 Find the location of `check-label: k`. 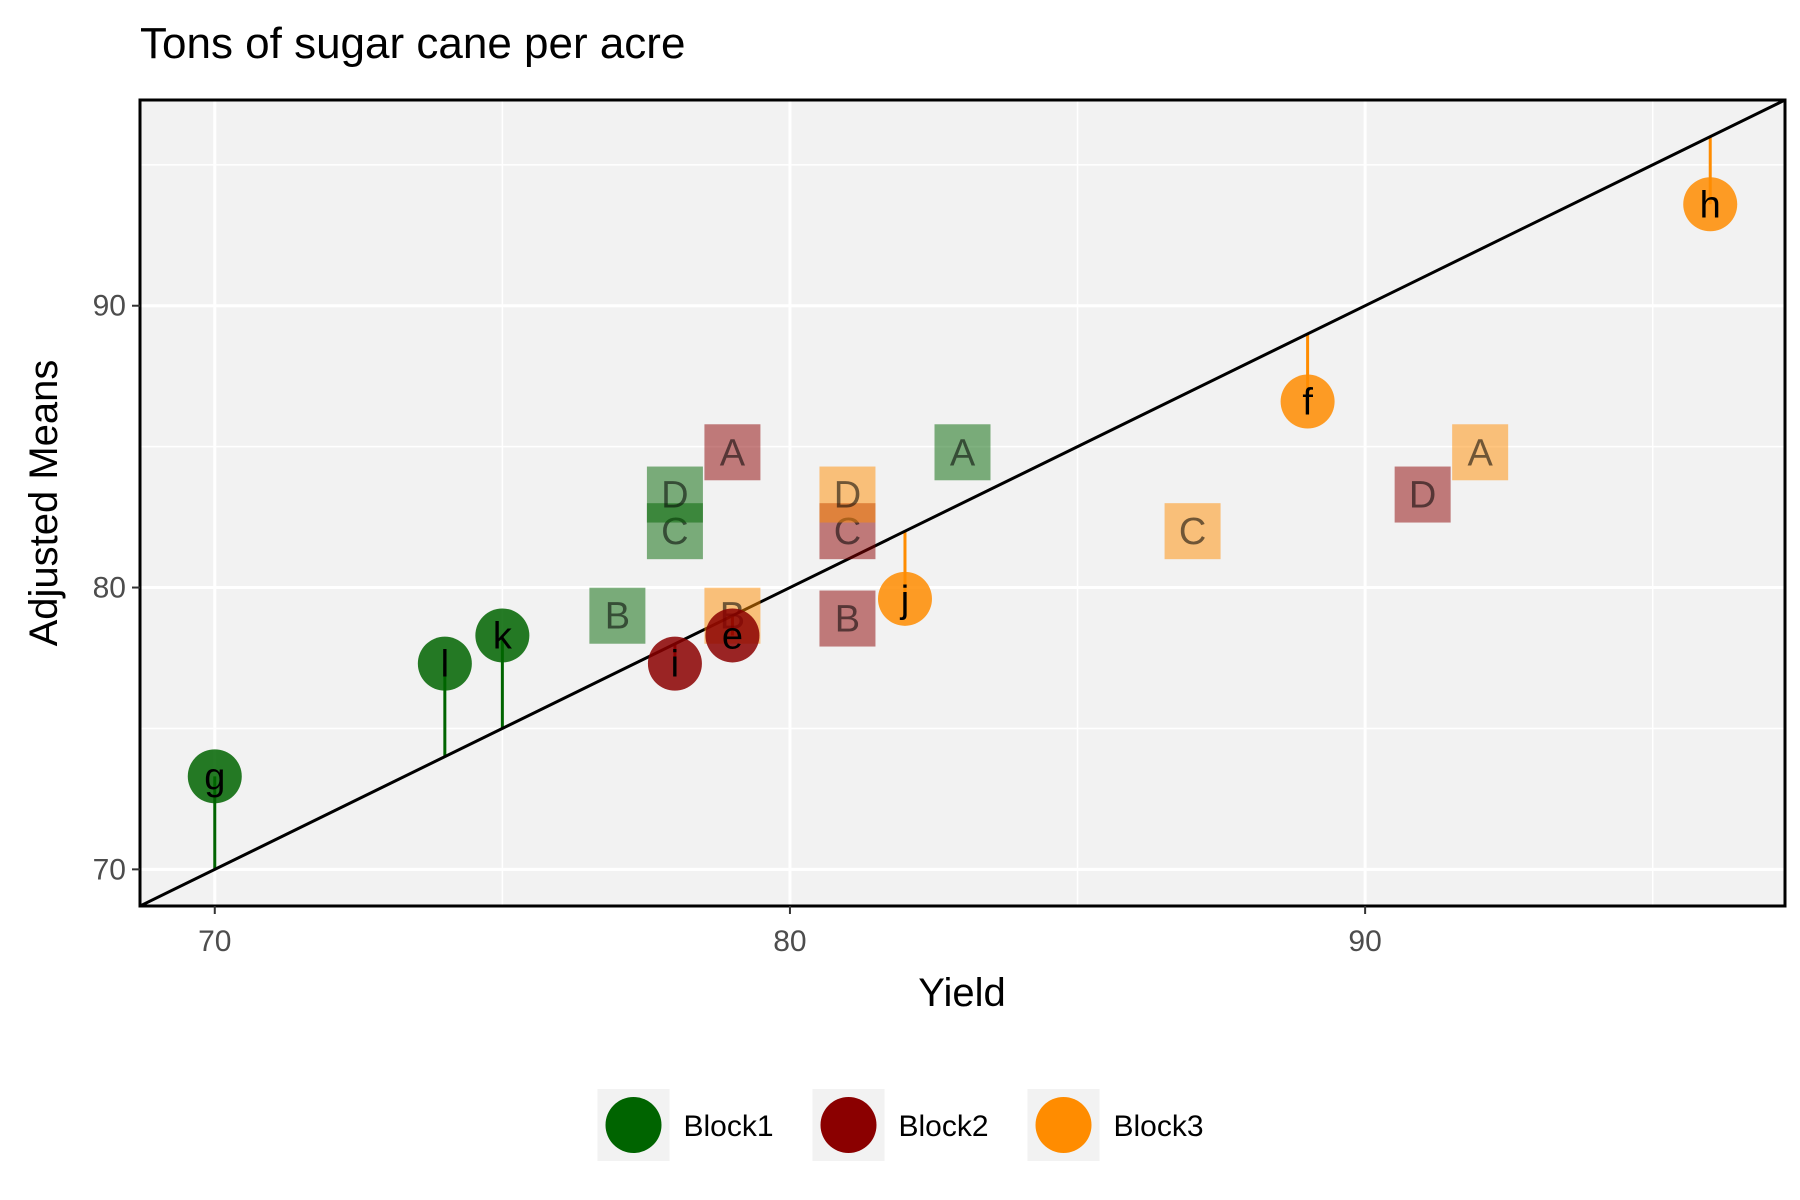

check-label: k is located at coordinates (503, 636).